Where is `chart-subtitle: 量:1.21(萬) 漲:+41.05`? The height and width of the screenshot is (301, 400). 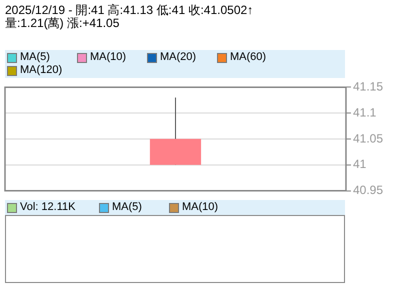
chart-subtitle: 量:1.21(萬) 漲:+41.05 is located at coordinates (62, 23).